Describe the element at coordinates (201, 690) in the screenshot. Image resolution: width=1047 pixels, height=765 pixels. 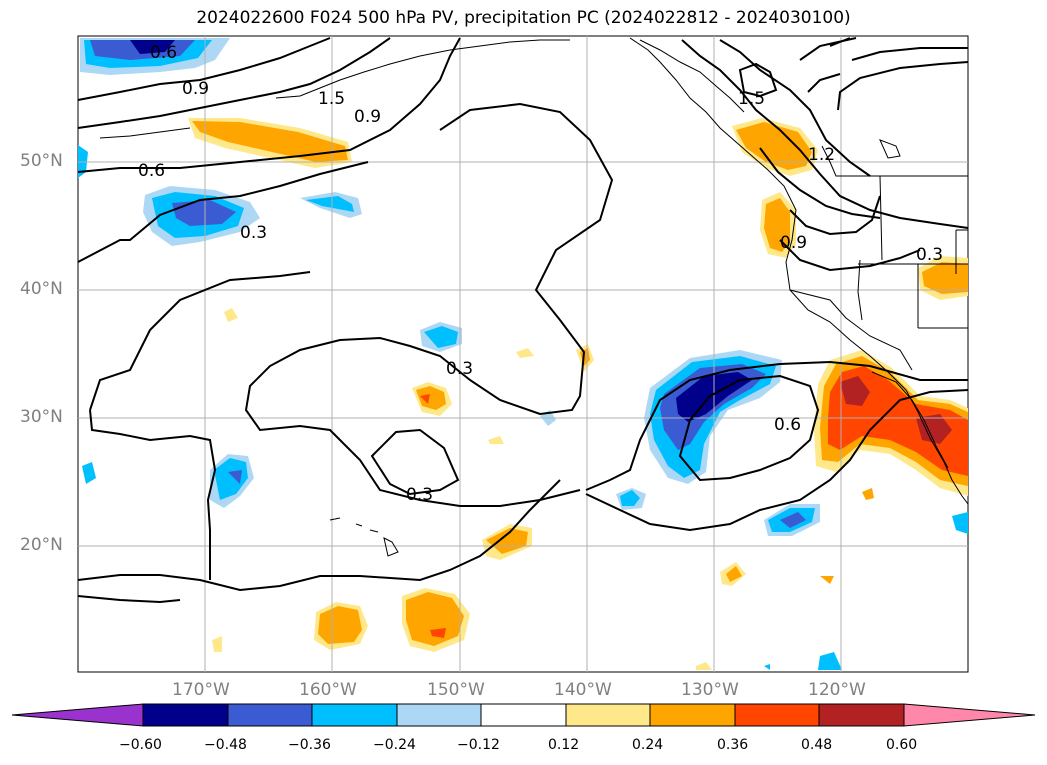
I see `longitude-label: 170°W` at that location.